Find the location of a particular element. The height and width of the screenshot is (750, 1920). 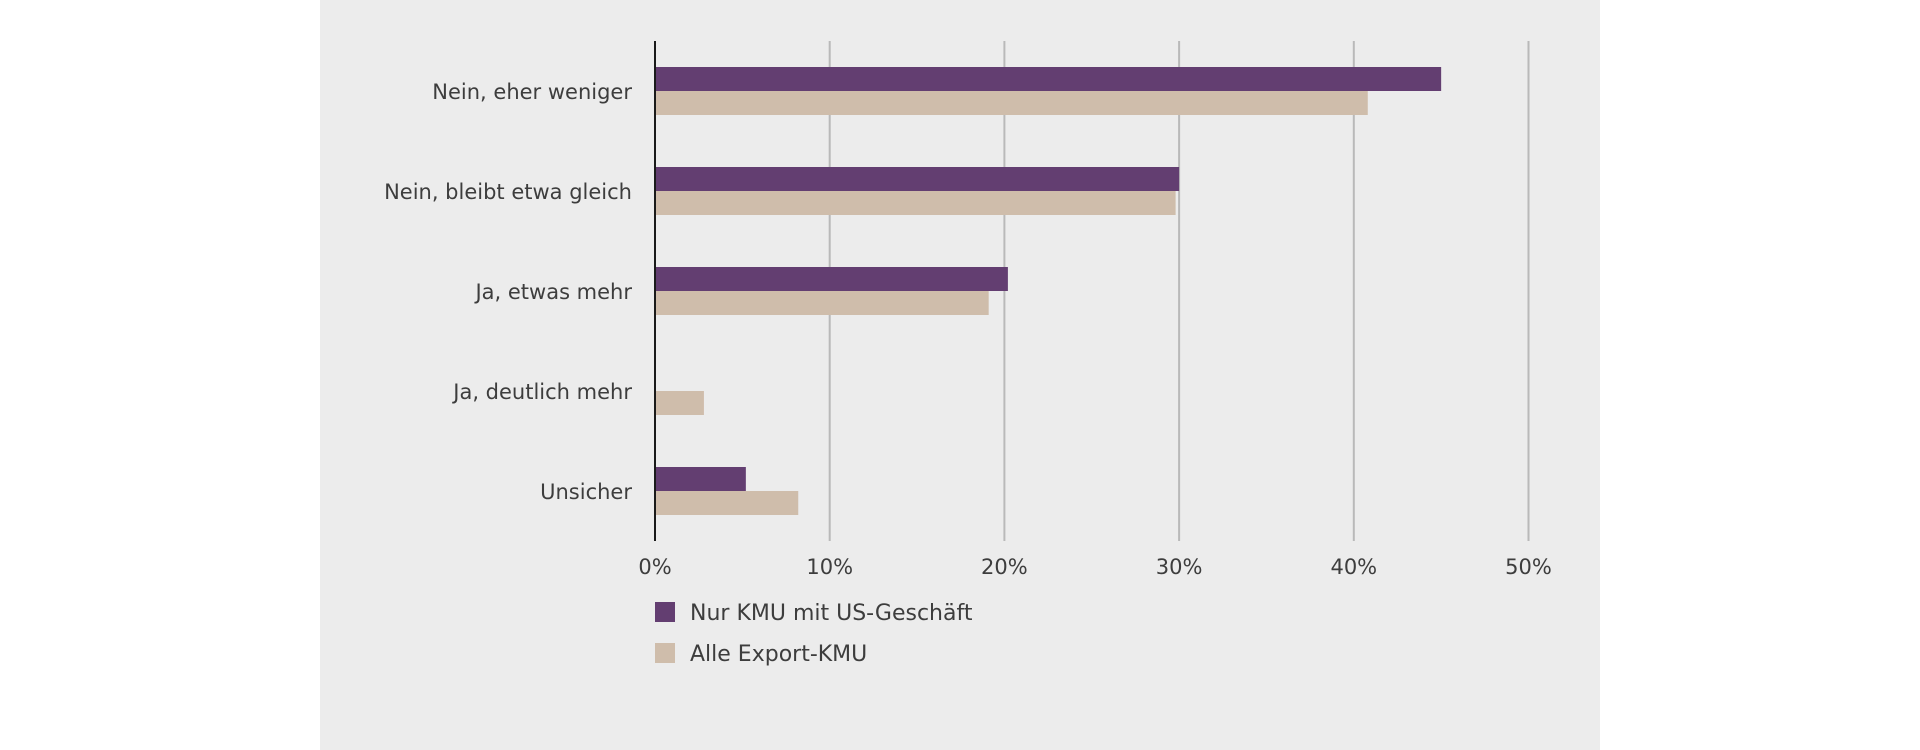

x-tick-label: 40% is located at coordinates (1353, 567).